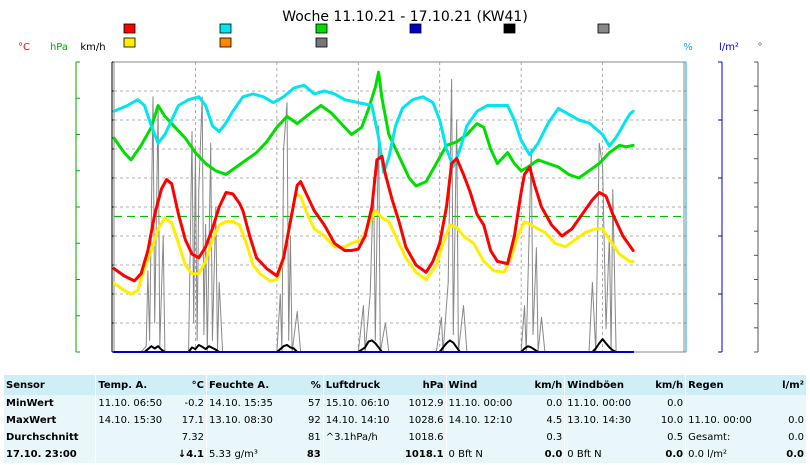 This screenshot has width=810, height=465. What do you see at coordinates (360, 420) in the screenshot?
I see `stats-cell-time: 14.10. 14:10` at bounding box center [360, 420].